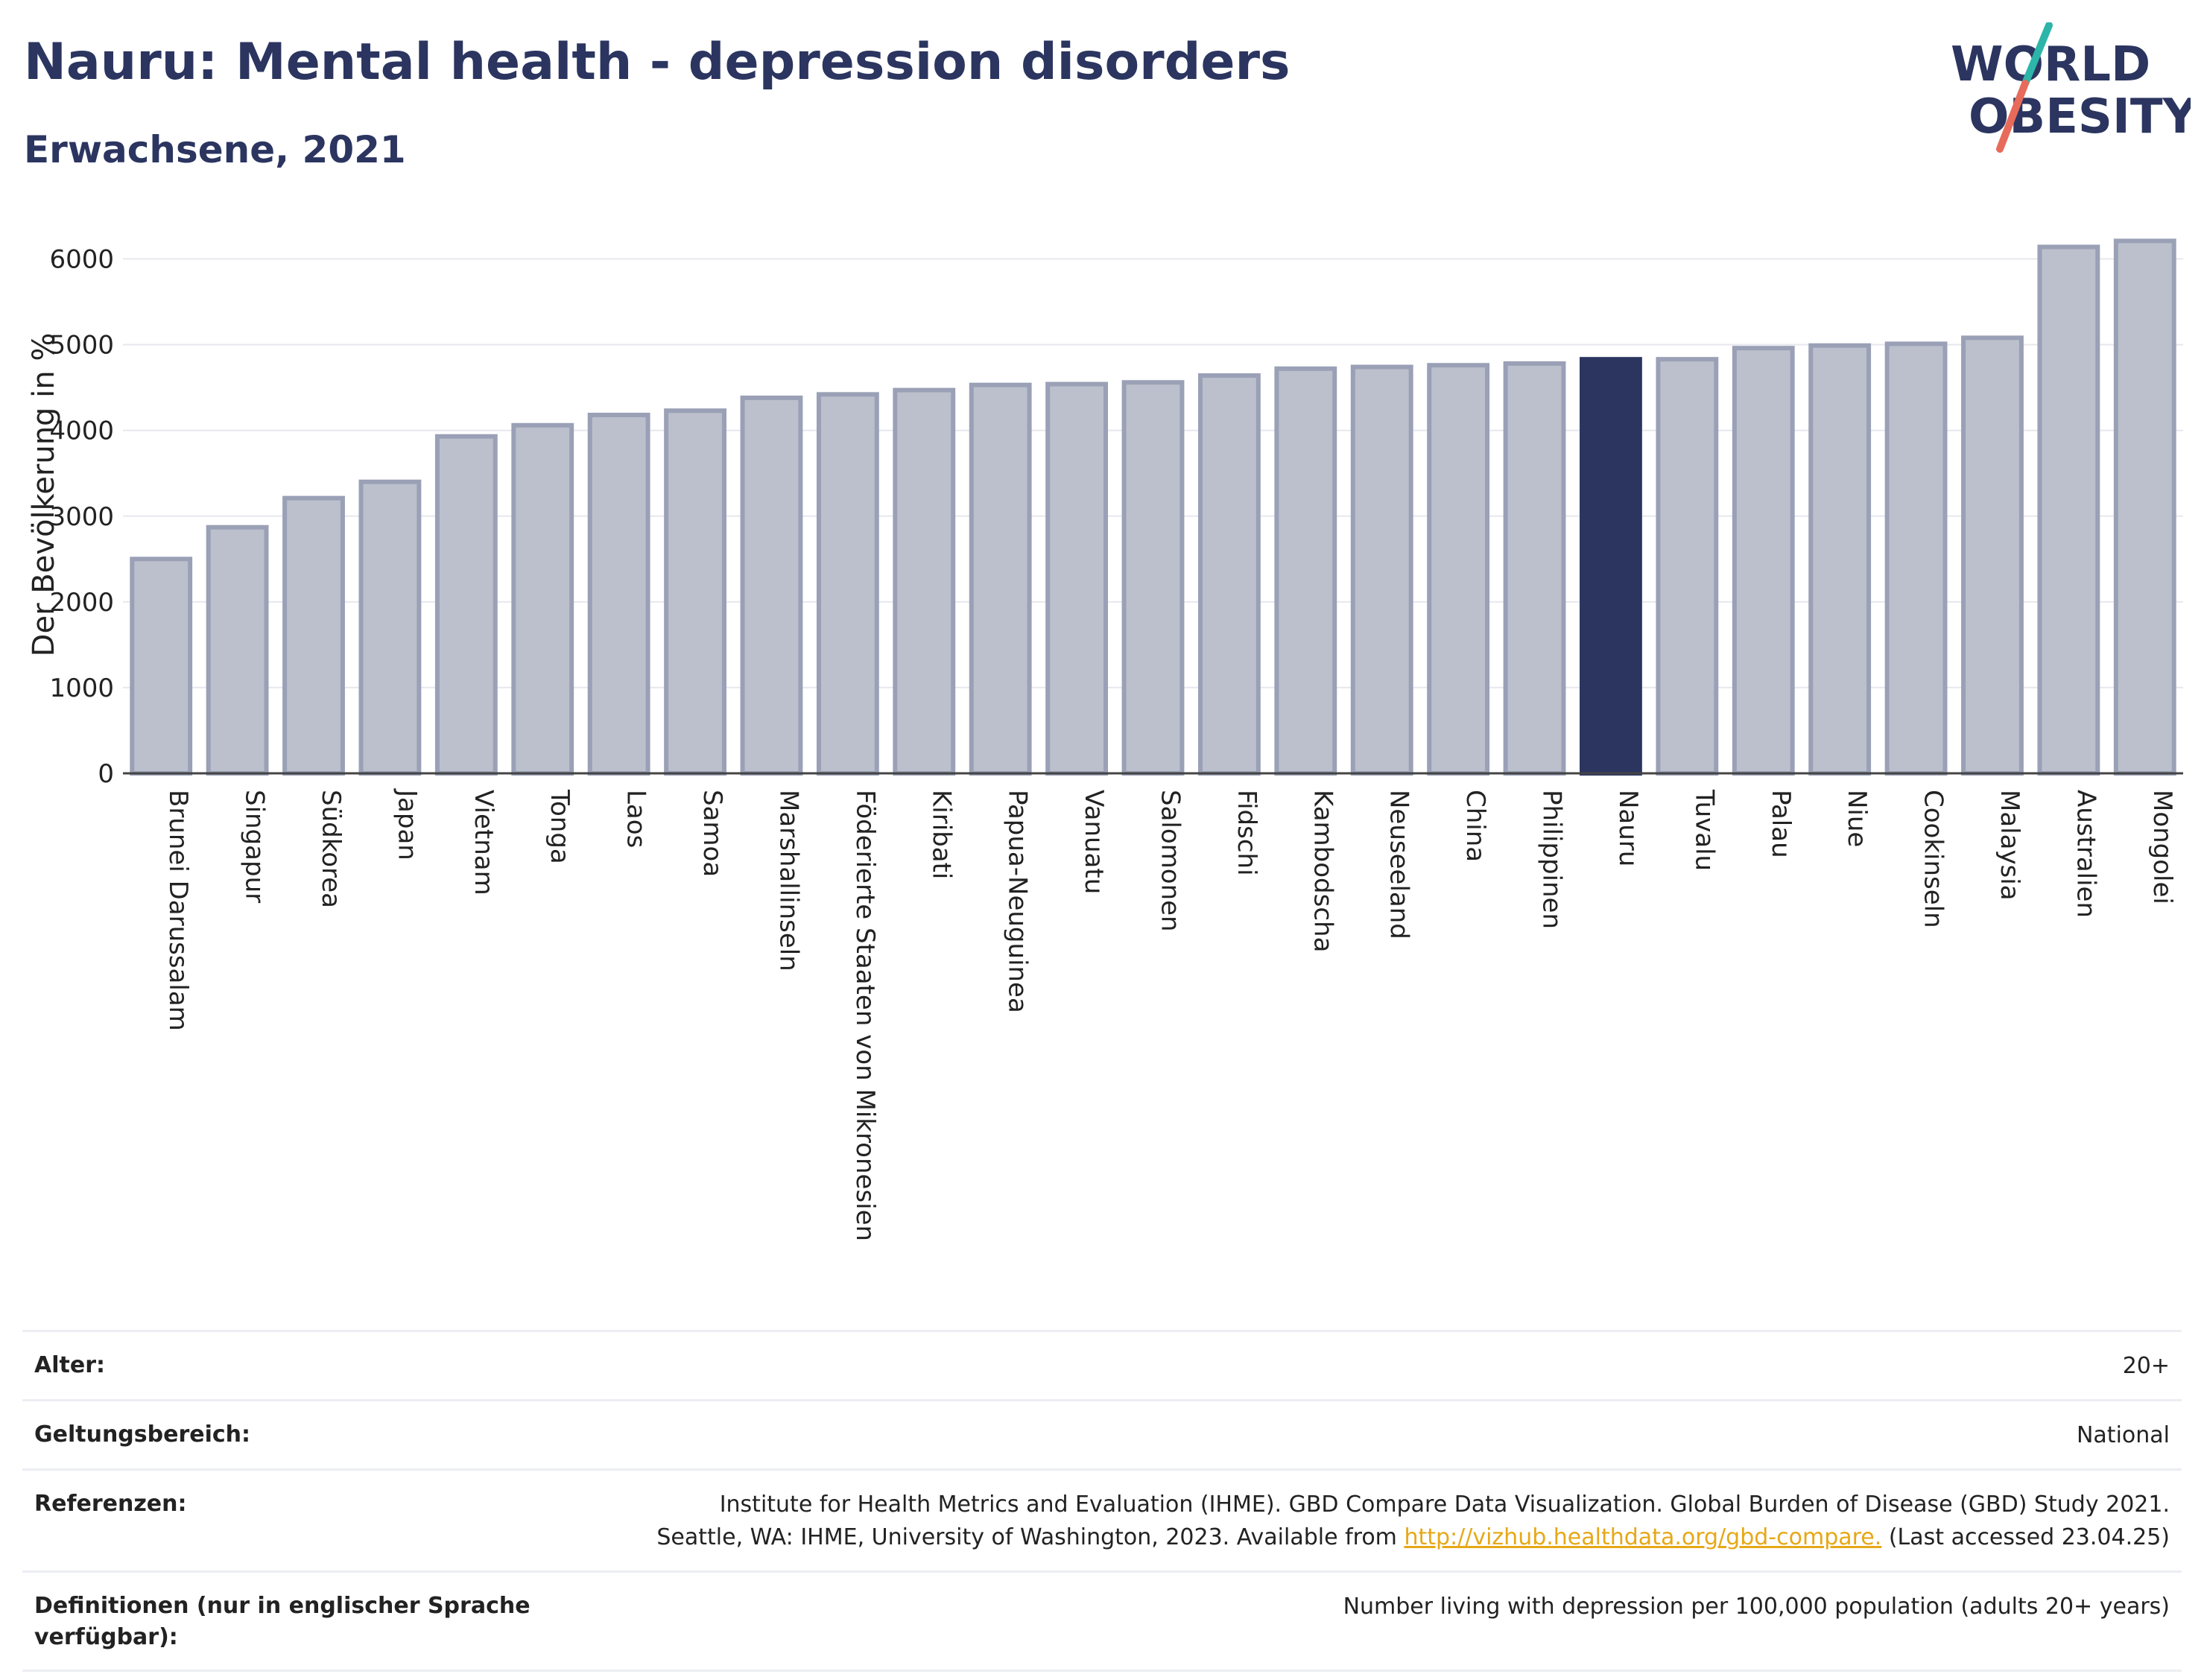 The width and height of the screenshot is (2204, 1680). Describe the element at coordinates (1552, 859) in the screenshot. I see `x-tick-label: Philippinen` at that location.